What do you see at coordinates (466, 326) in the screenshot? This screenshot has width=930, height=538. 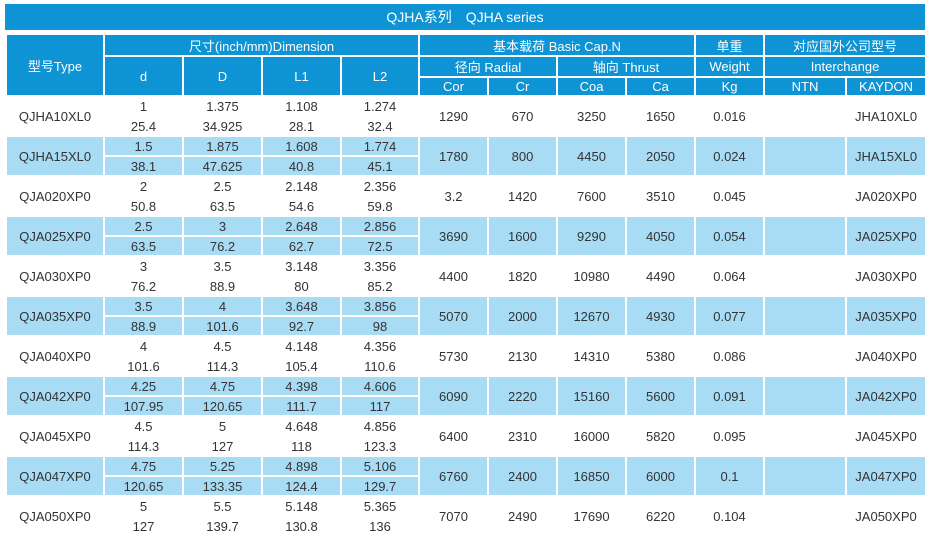 I see `table-row-mm: 88.9 101.6 92.7 98` at bounding box center [466, 326].